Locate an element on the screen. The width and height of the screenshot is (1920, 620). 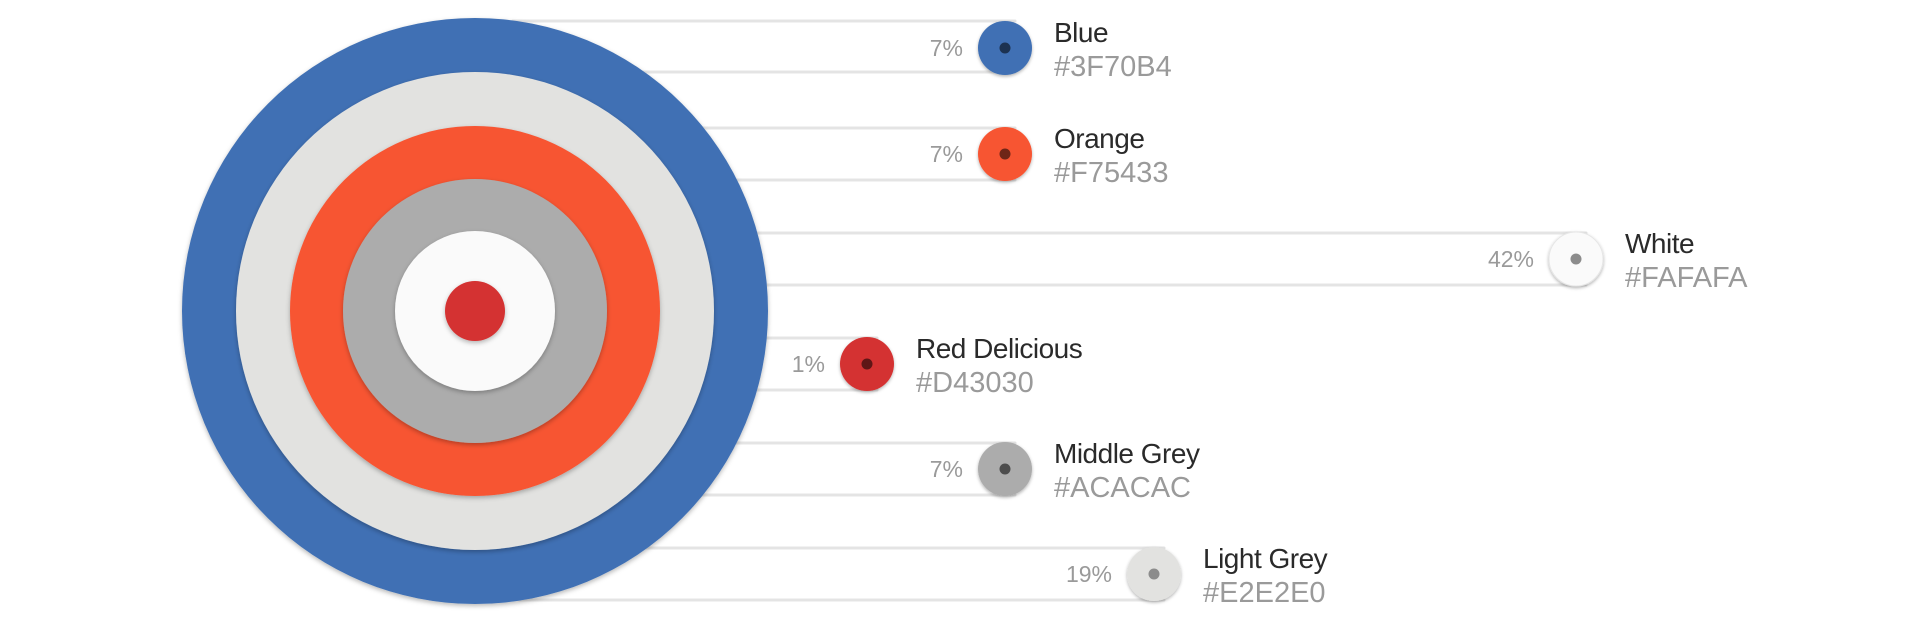
color-name-white: White is located at coordinates (1659, 243).